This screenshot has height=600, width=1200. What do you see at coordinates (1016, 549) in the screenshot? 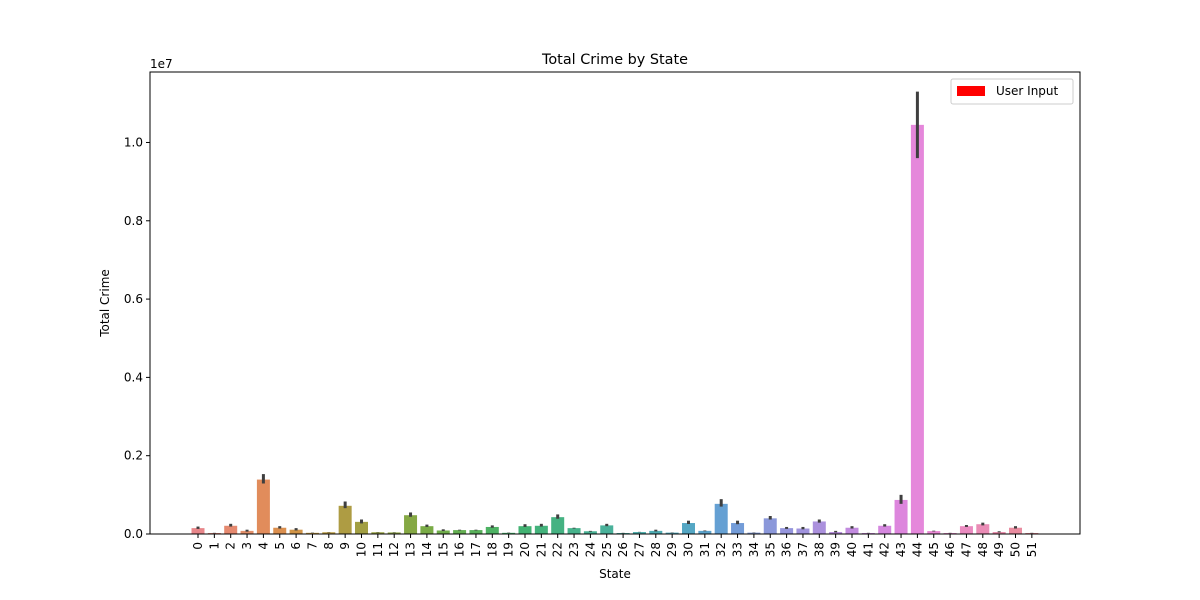
I see `x-tick-label: 50` at bounding box center [1016, 549].